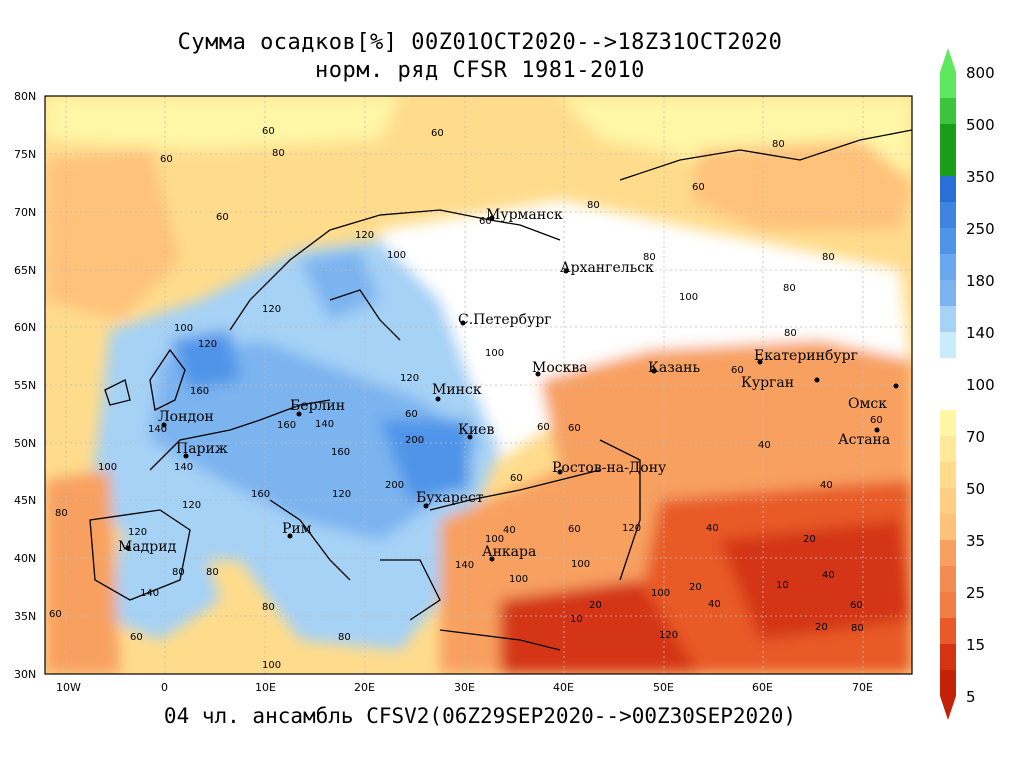 This screenshot has width=1024, height=768. I want to click on svg-text: 35N, so click(25, 616).